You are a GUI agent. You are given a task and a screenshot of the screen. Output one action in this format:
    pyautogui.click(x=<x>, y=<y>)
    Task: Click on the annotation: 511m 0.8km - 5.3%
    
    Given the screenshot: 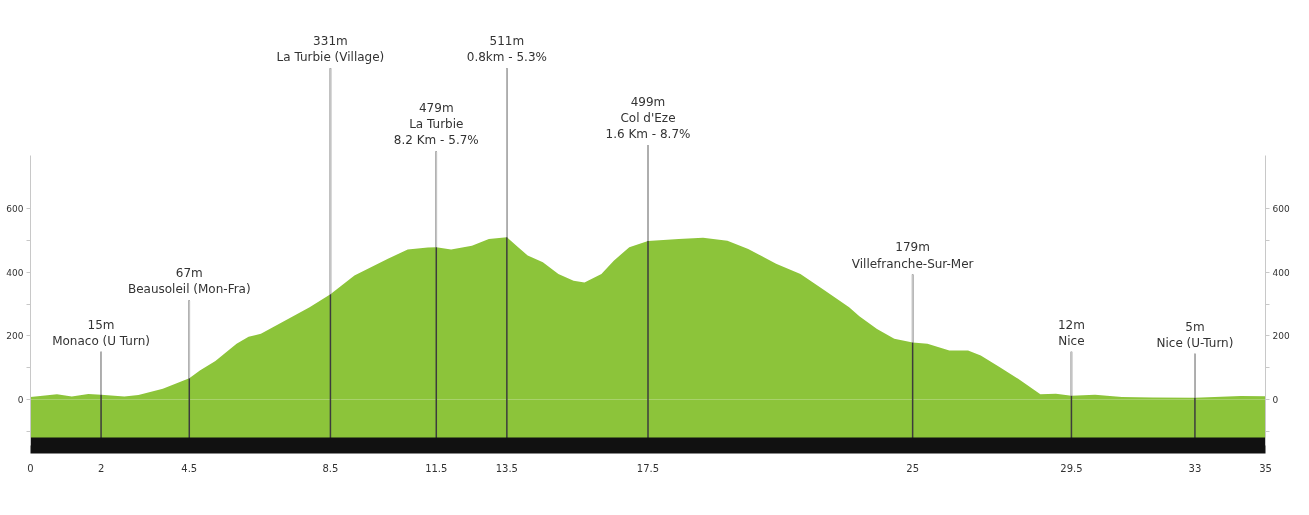 What is the action you would take?
    pyautogui.click(x=506, y=49)
    